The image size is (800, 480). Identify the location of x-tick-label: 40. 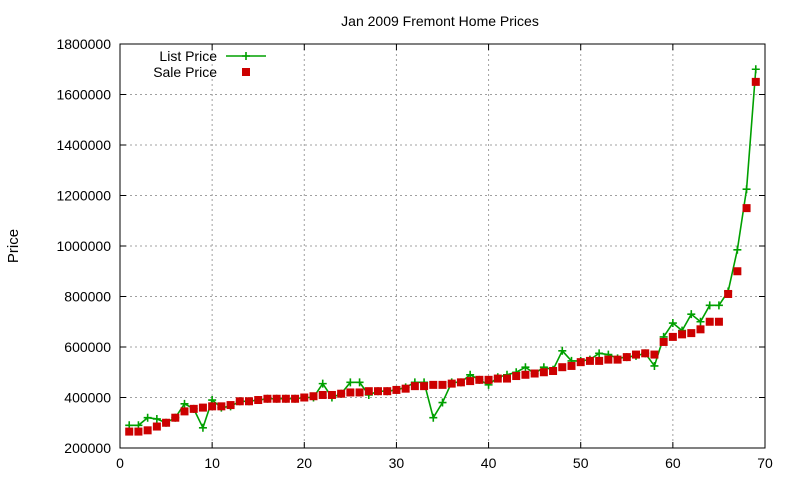
(489, 463).